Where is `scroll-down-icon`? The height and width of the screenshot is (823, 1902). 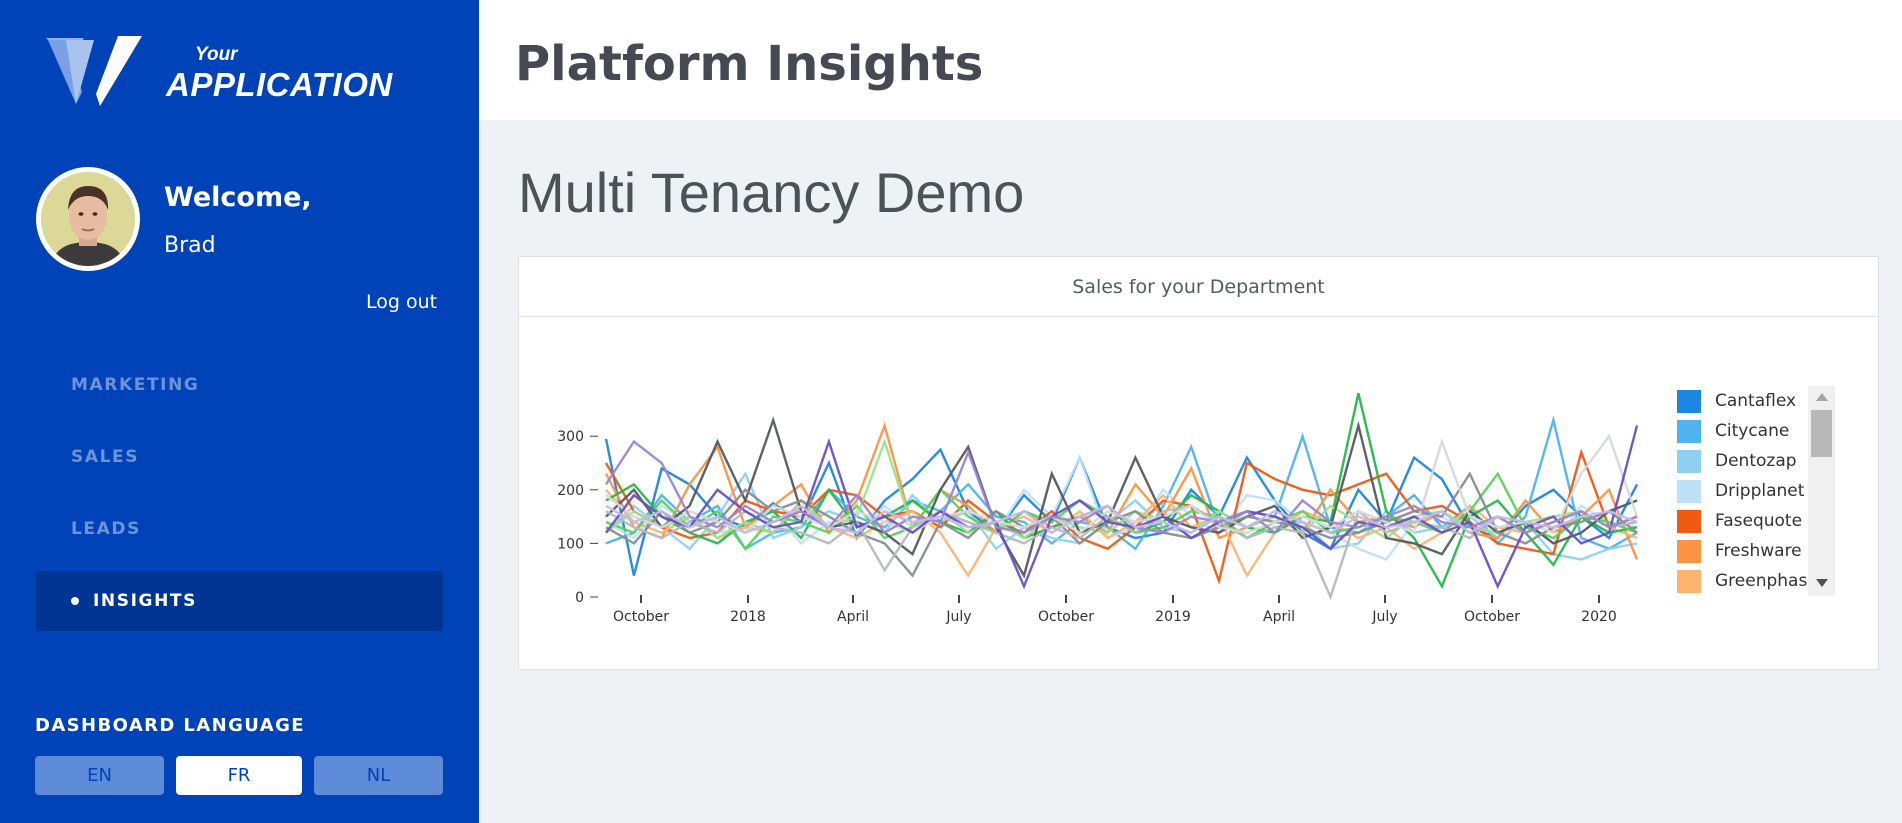 scroll-down-icon is located at coordinates (1822, 583).